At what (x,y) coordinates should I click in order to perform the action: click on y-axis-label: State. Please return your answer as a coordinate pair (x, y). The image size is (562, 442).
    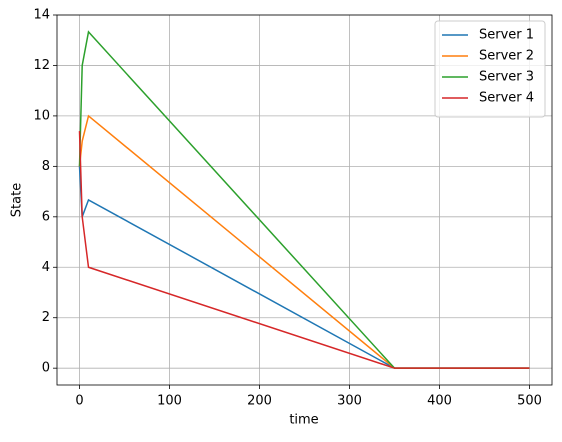
    Looking at the image, I should click on (17, 200).